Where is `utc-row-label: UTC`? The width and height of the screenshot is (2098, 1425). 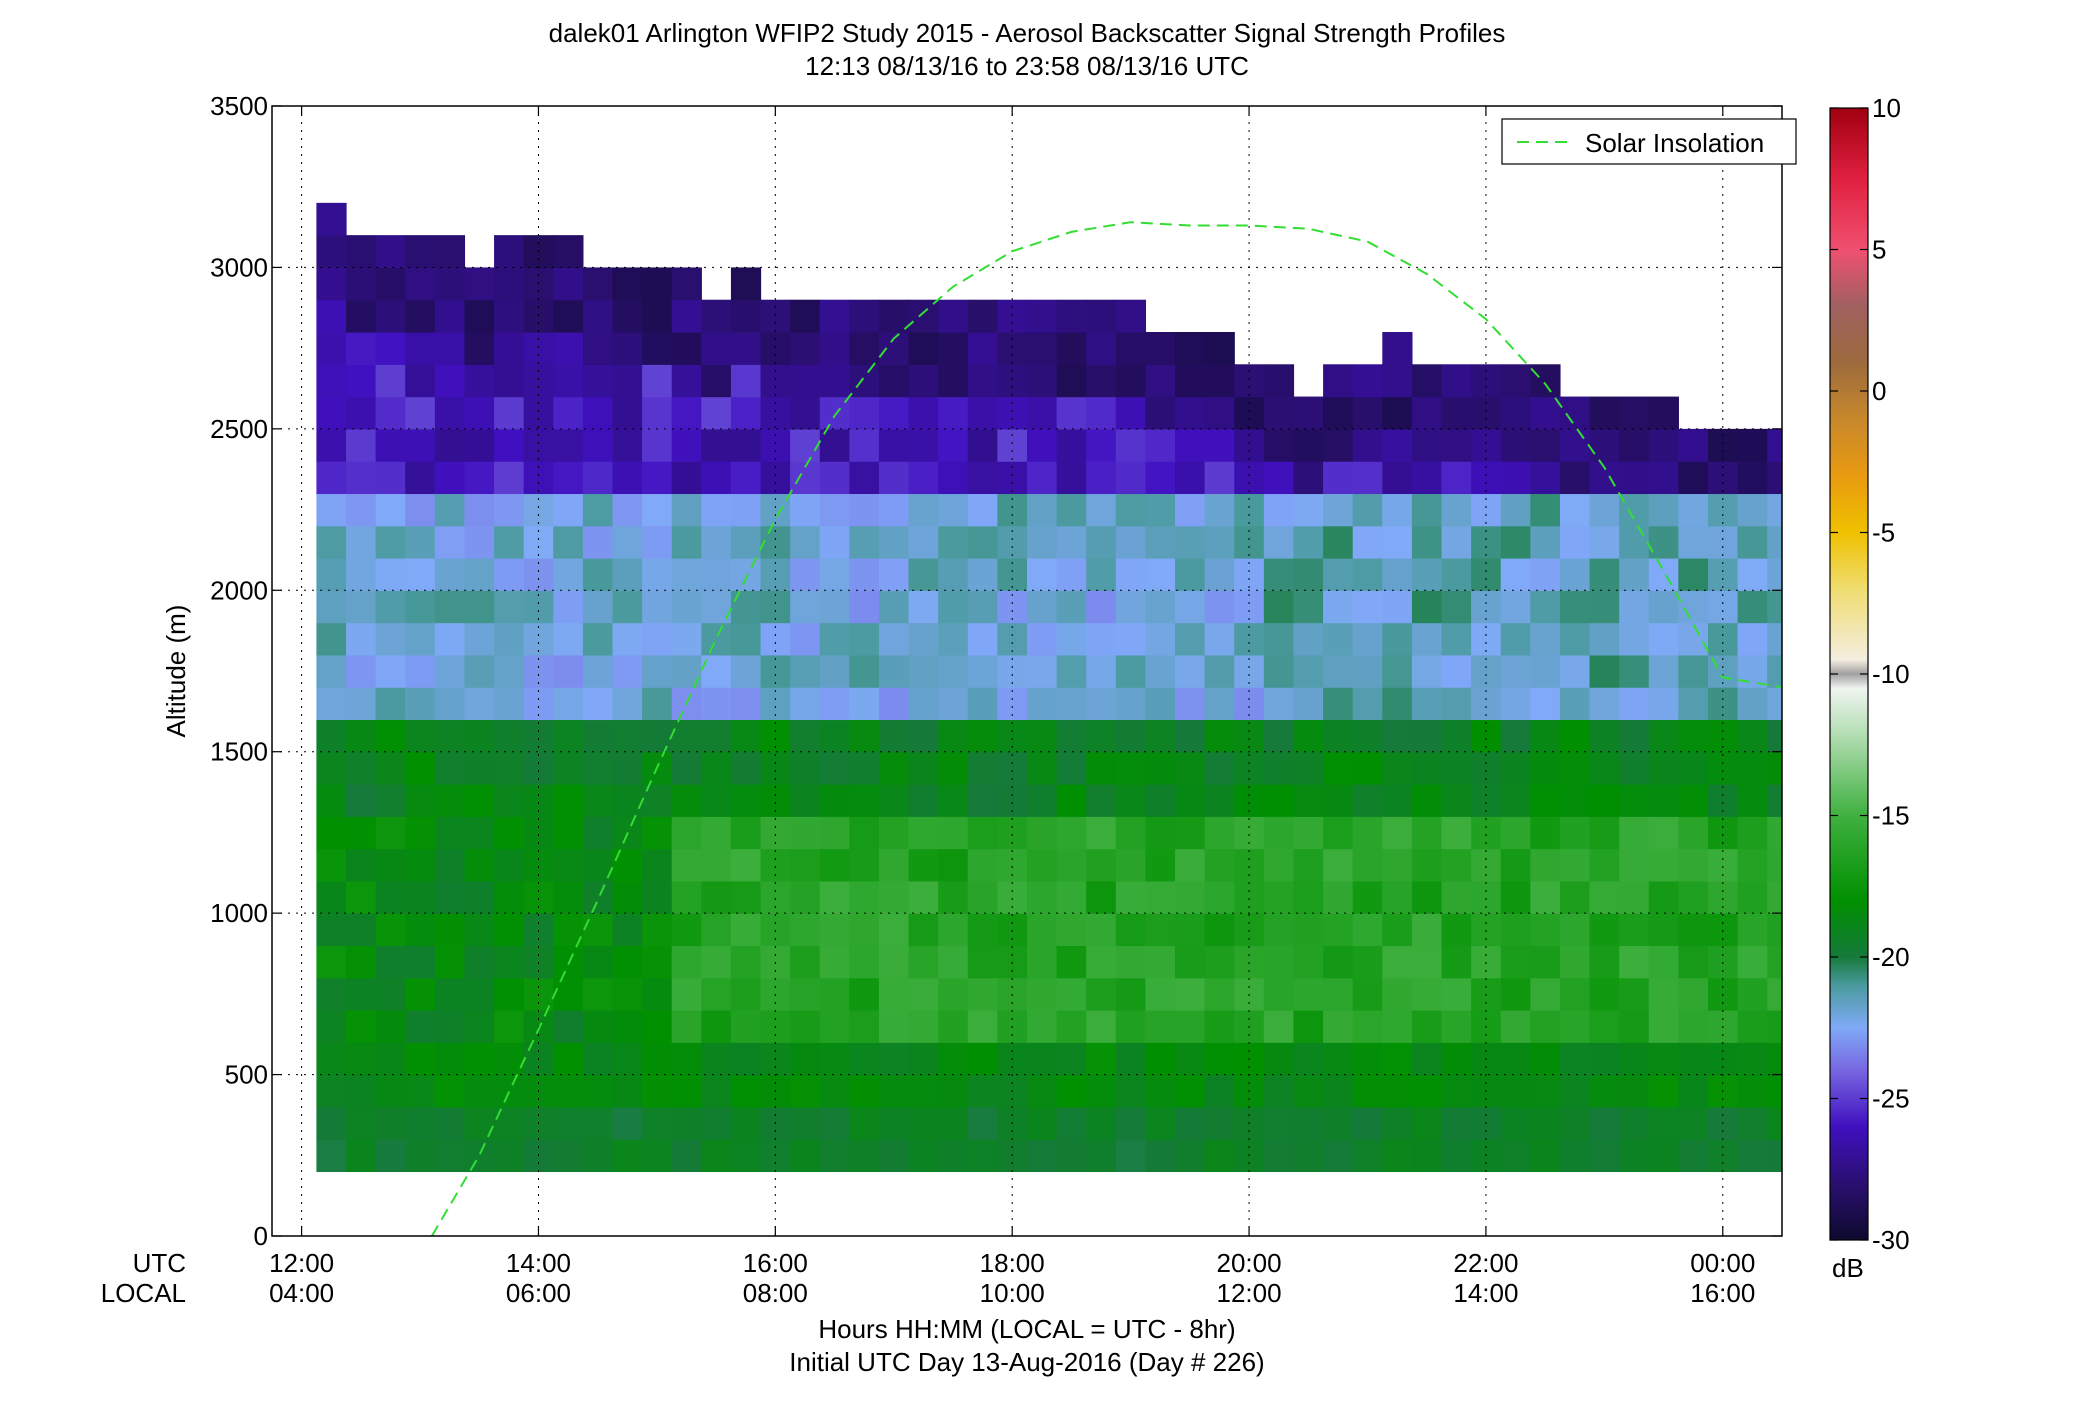
utc-row-label: UTC is located at coordinates (159, 1263).